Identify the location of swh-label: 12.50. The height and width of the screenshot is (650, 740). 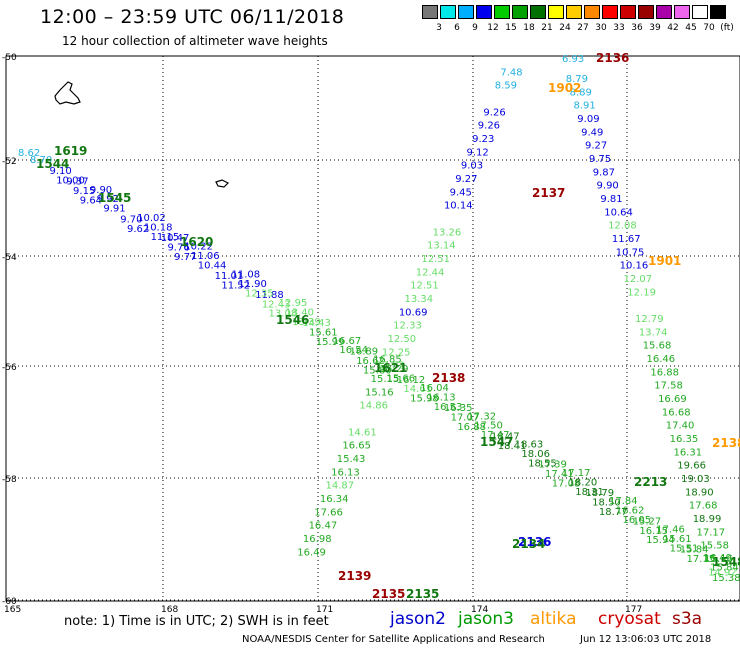
(402, 339).